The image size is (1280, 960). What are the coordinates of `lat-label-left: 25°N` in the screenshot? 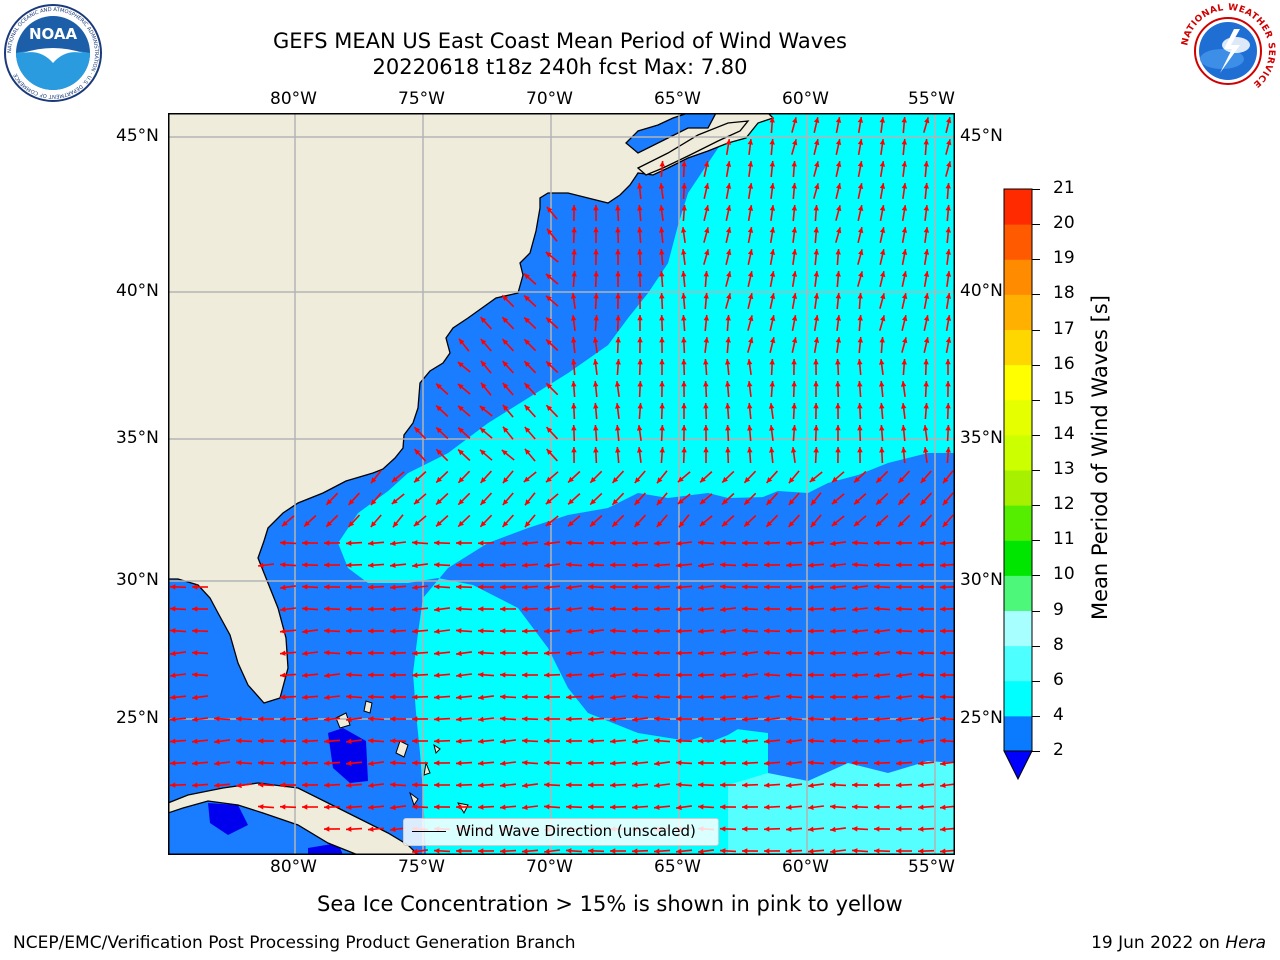 It's located at (137, 718).